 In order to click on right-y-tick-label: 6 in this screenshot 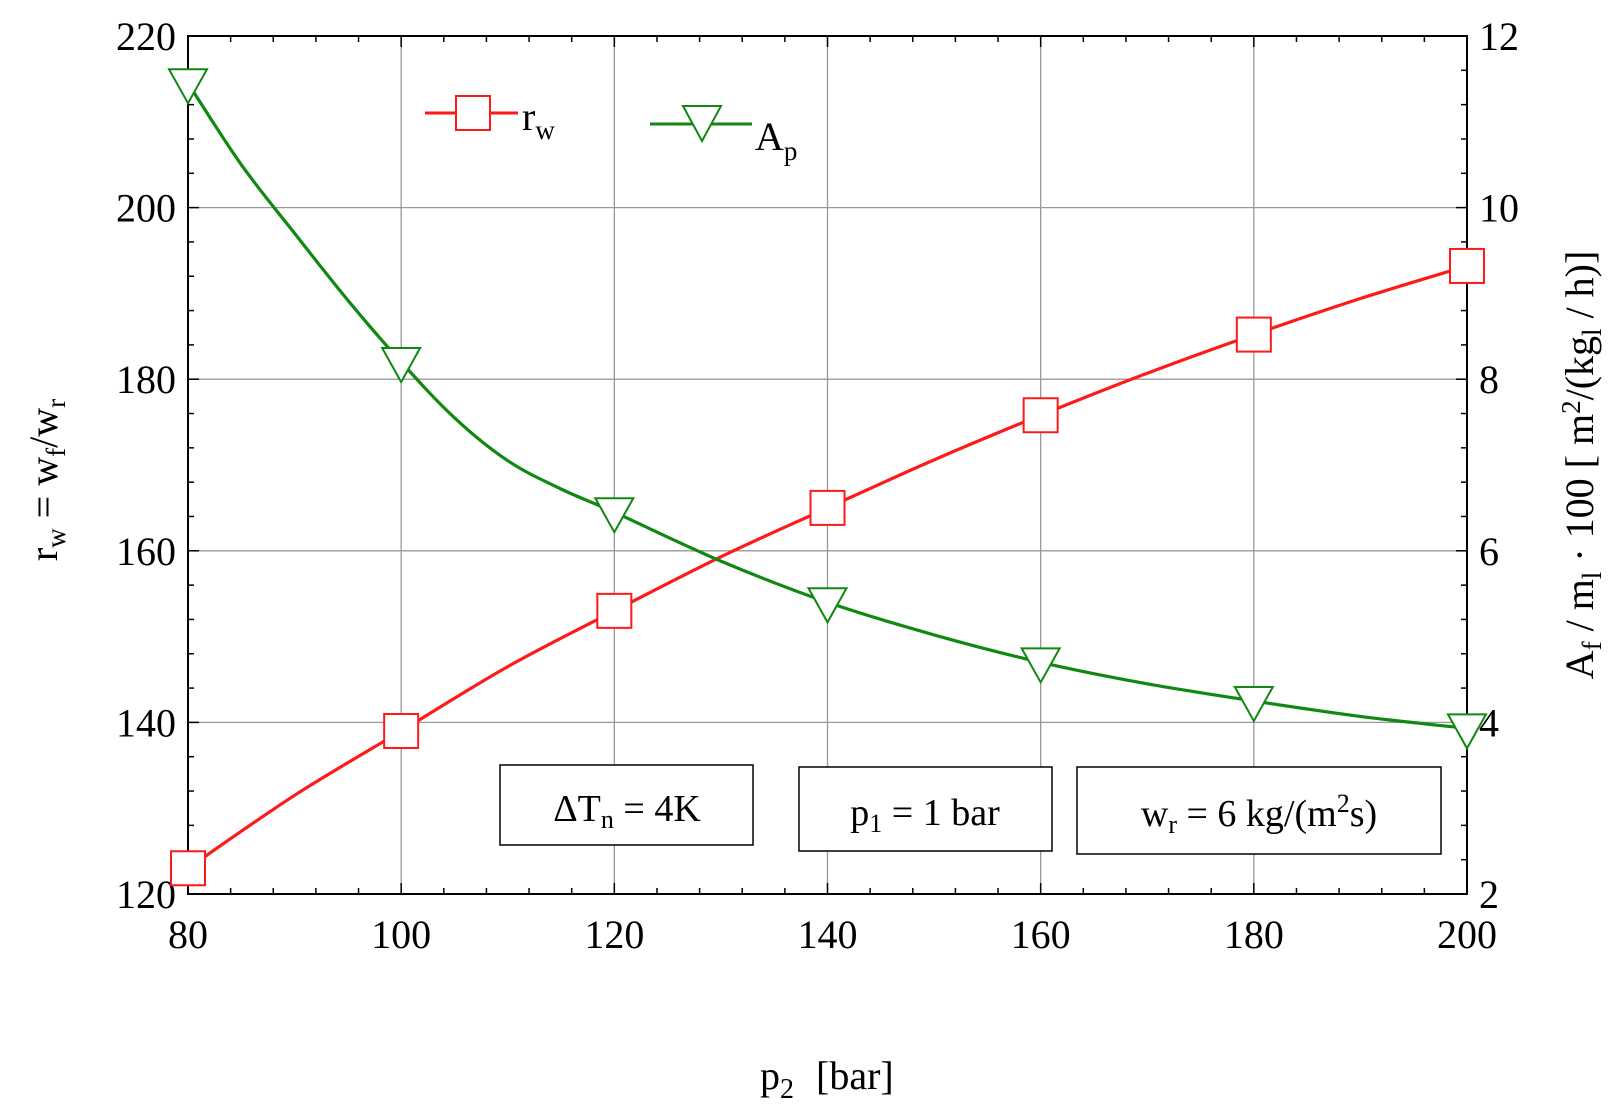, I will do `click(1489, 551)`.